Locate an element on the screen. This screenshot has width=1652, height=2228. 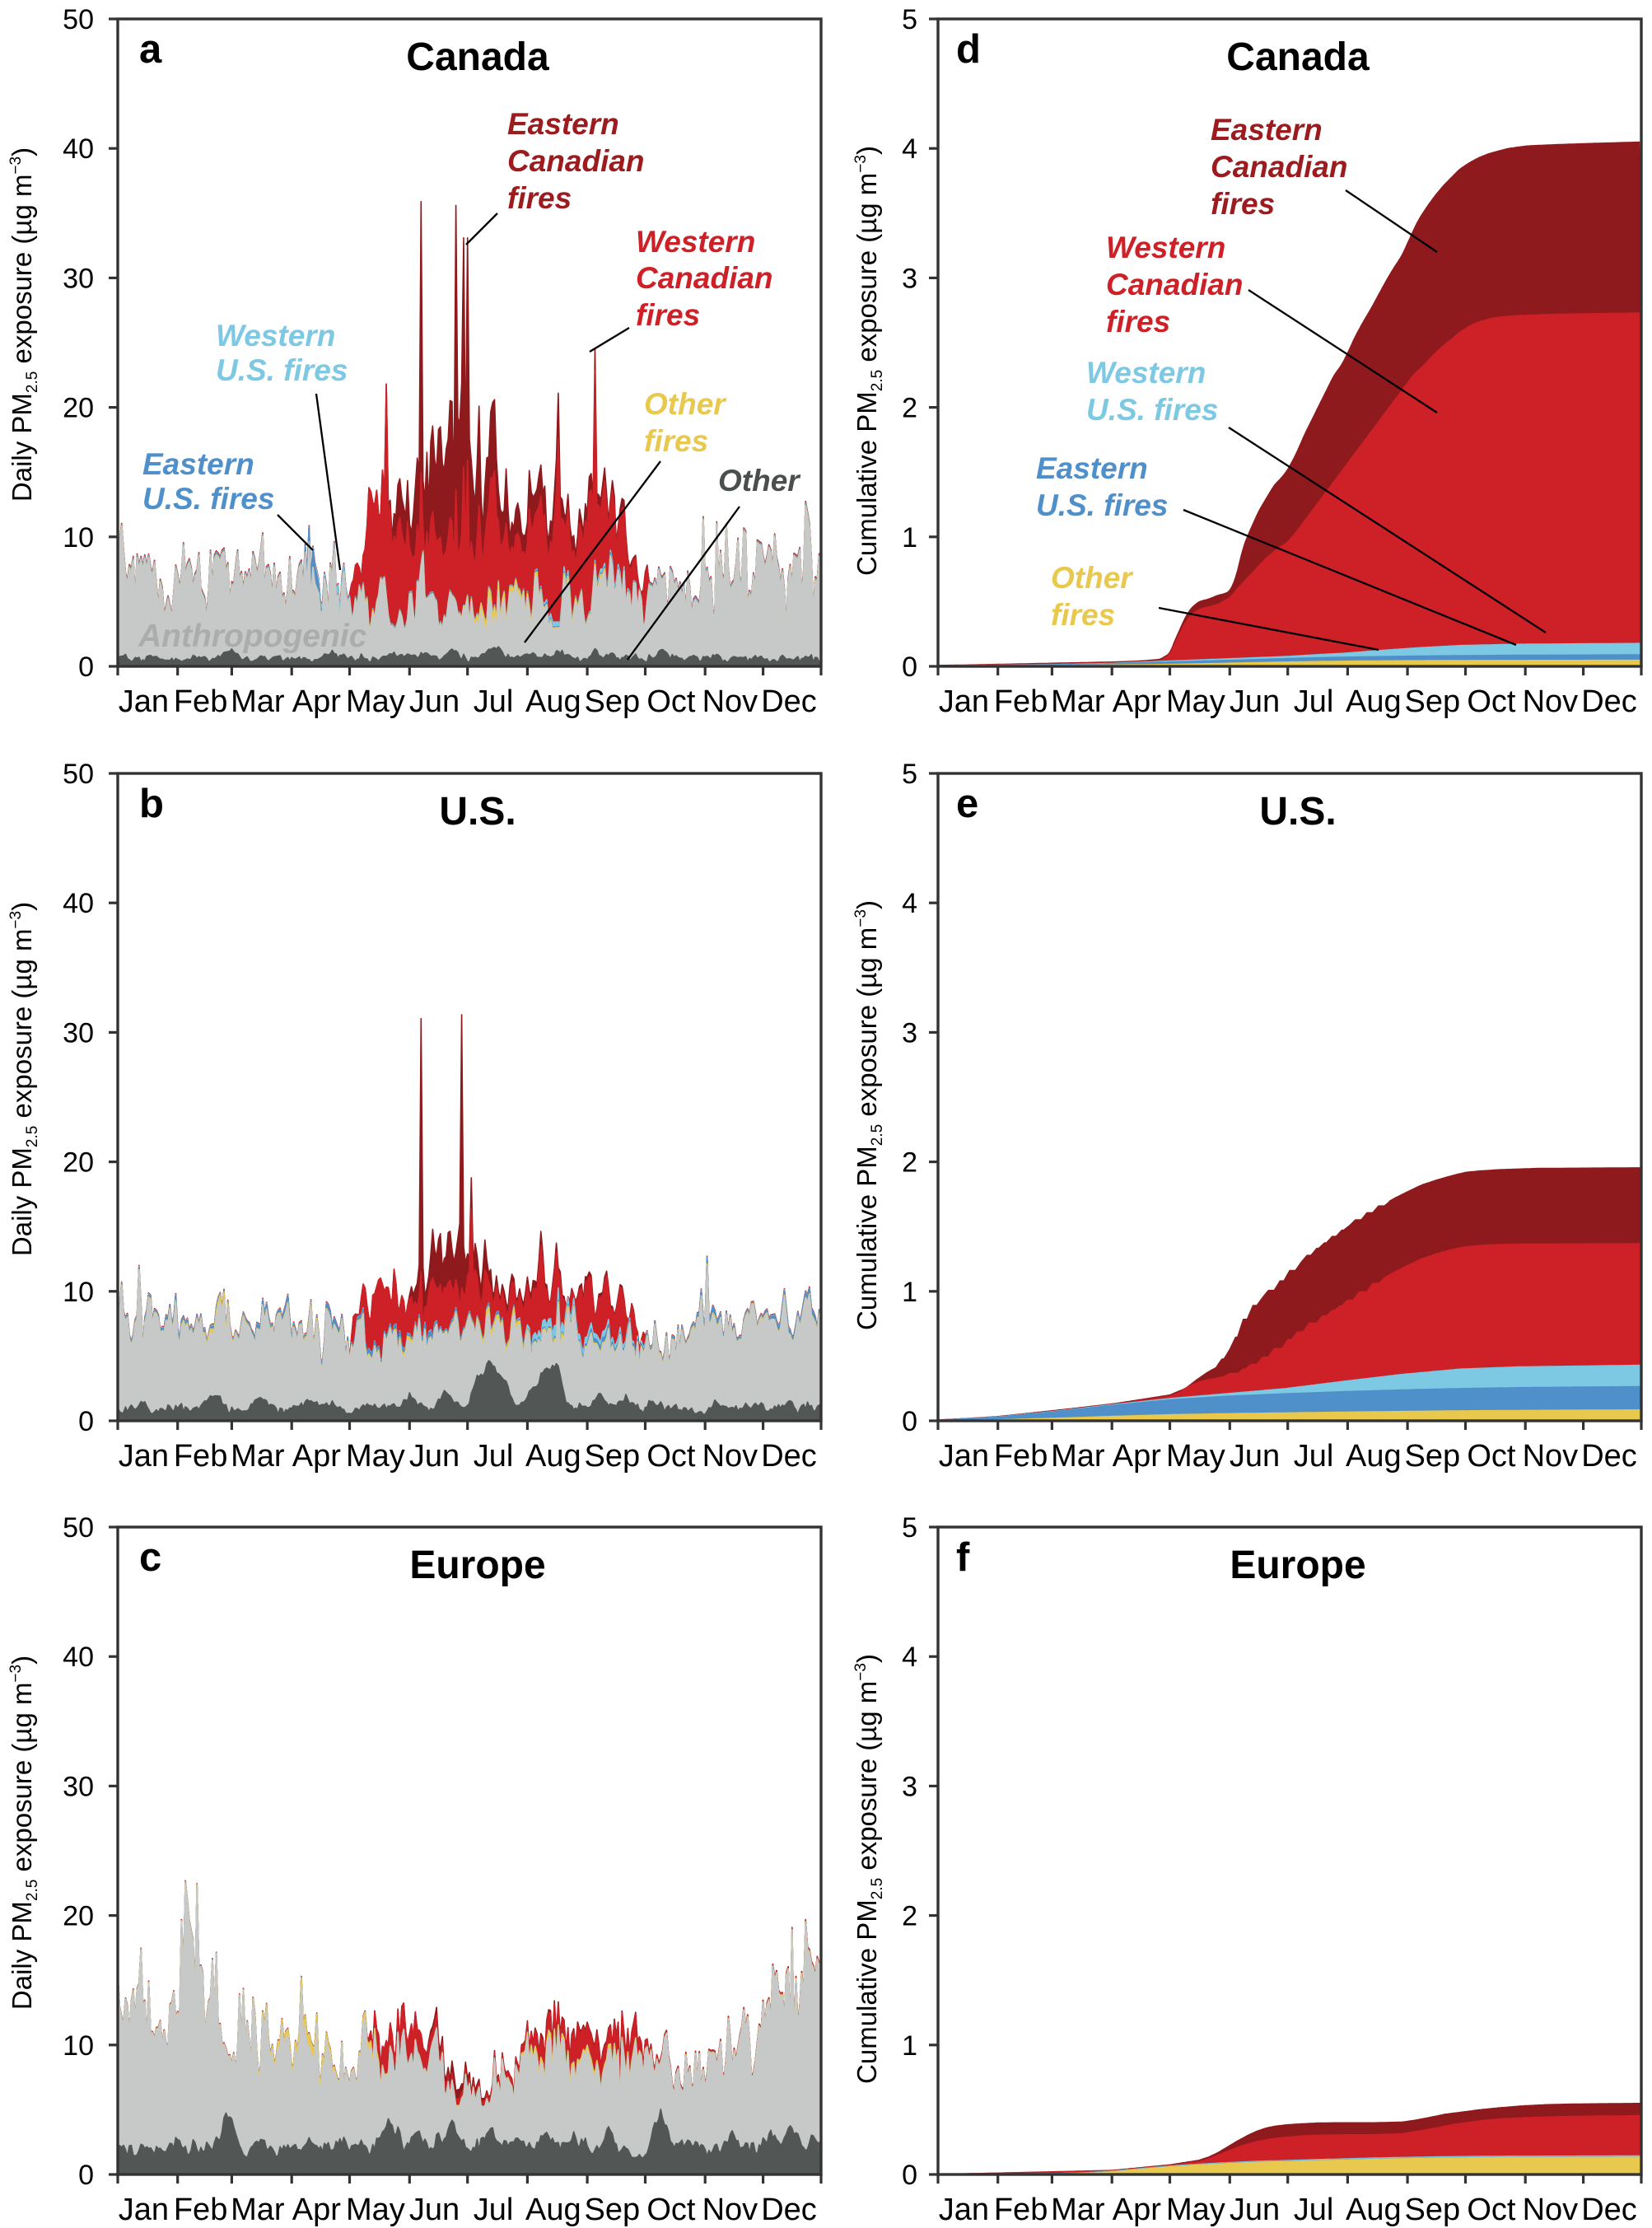
svg-text: Anthropogenic is located at coordinates (252, 637).